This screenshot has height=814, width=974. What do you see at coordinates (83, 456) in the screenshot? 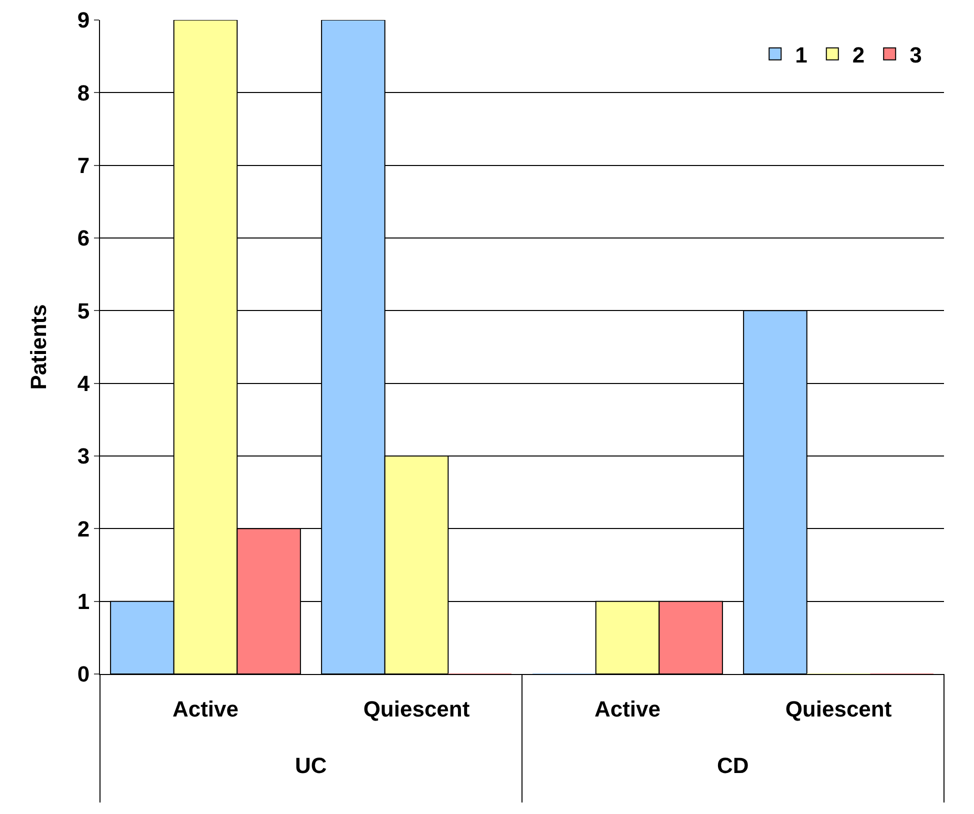
I see `y-tick-label: 3` at bounding box center [83, 456].